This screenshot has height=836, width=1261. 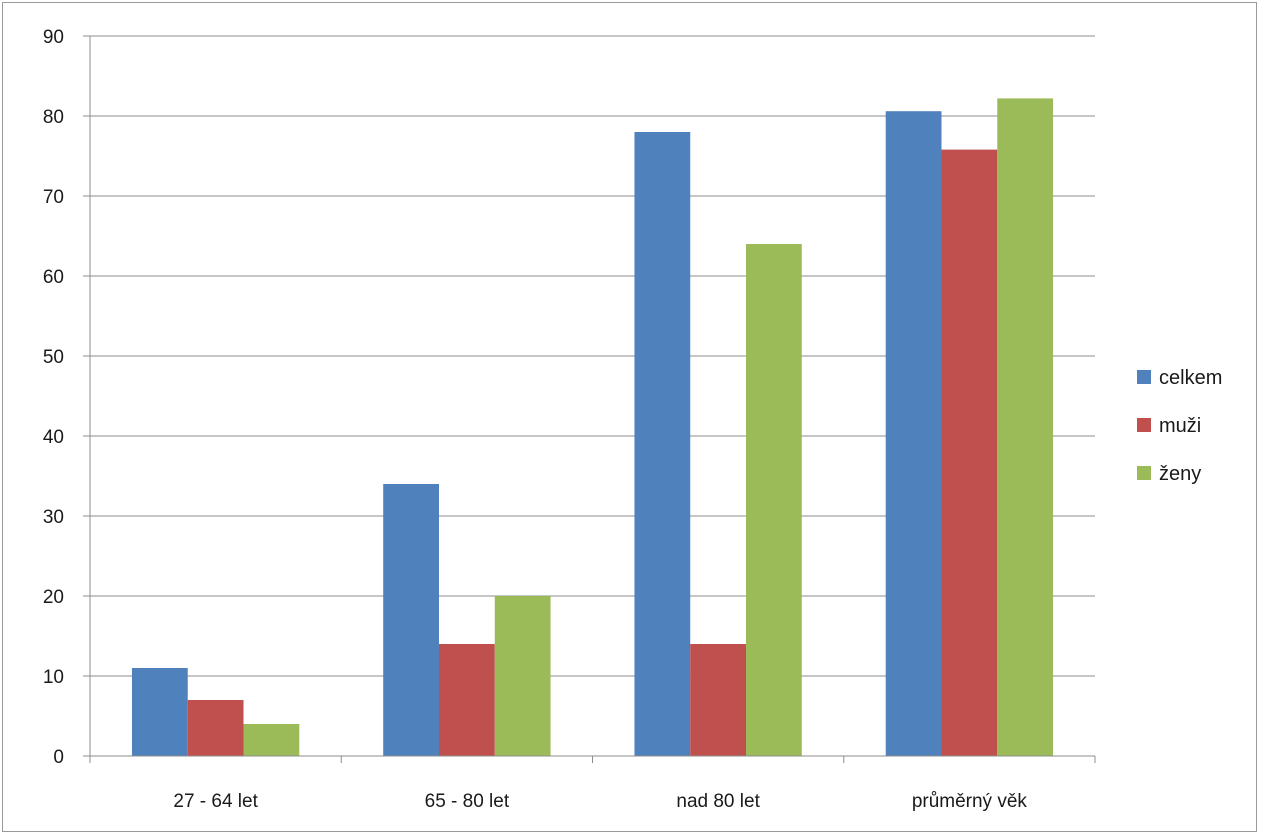 What do you see at coordinates (215, 801) in the screenshot?
I see `x-tick-label: 27 - 64 let` at bounding box center [215, 801].